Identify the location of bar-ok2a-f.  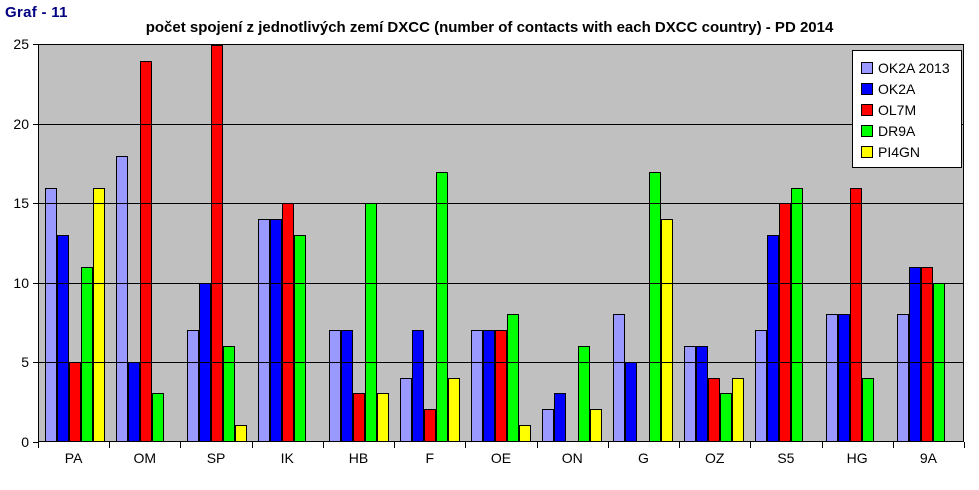
(417, 385).